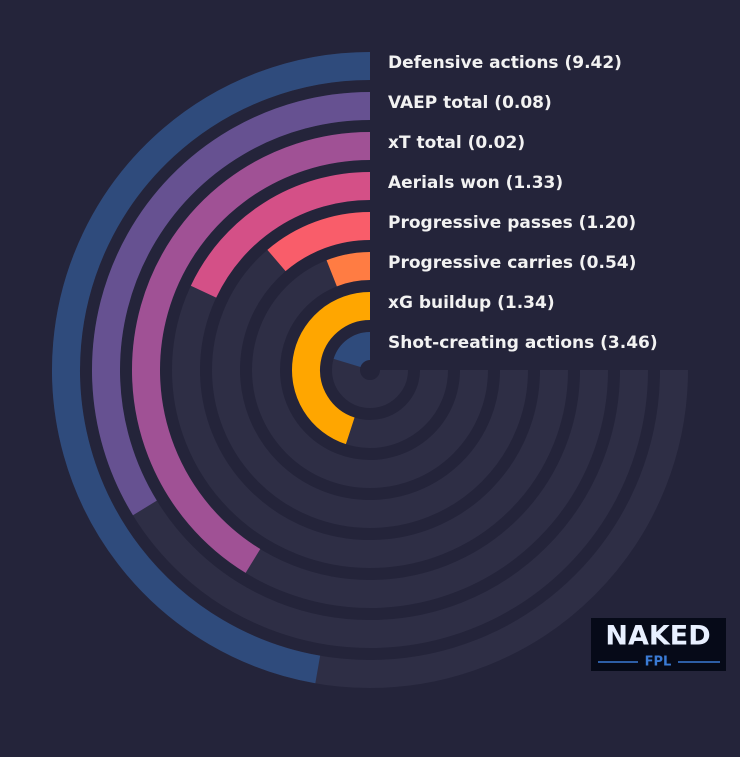 This screenshot has height=757, width=740. I want to click on track, so click(370, 370).